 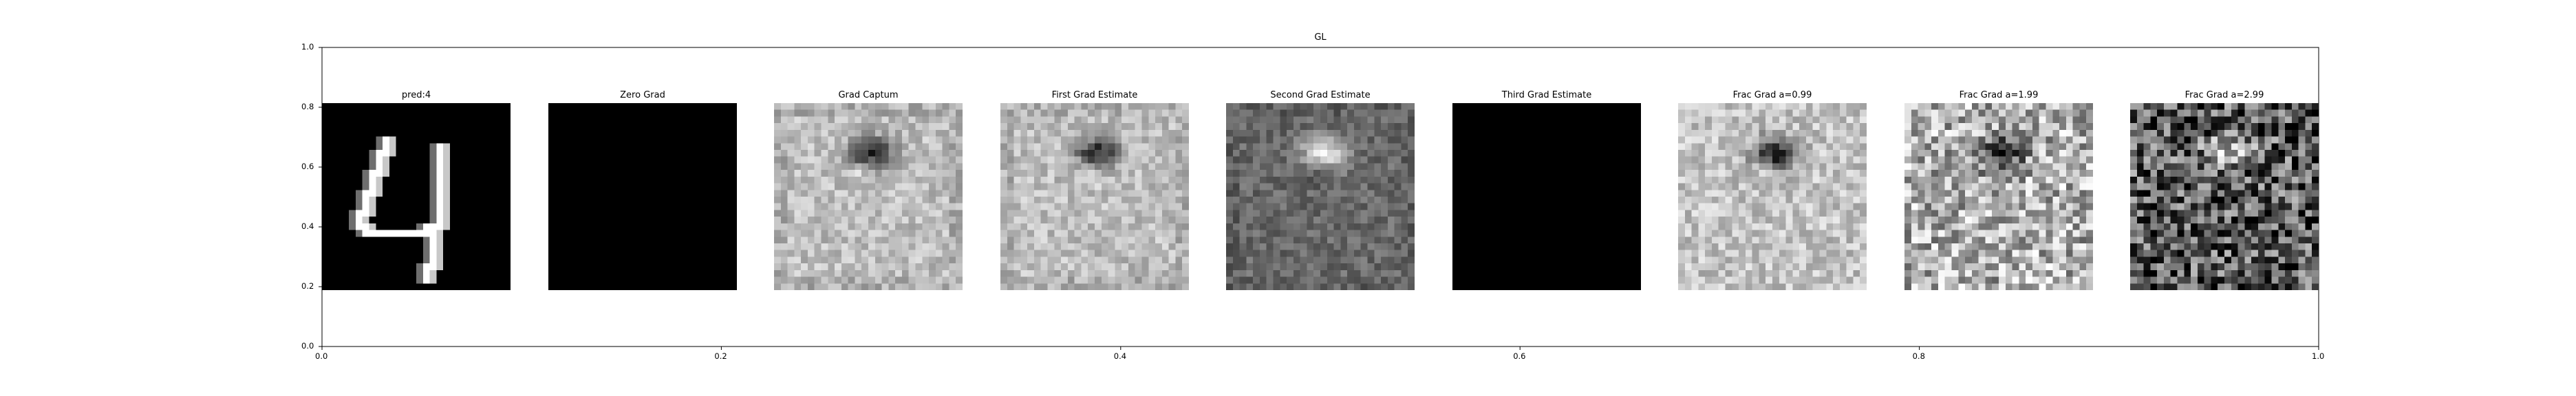 I want to click on y-tick-label: 0.0, so click(x=307, y=346).